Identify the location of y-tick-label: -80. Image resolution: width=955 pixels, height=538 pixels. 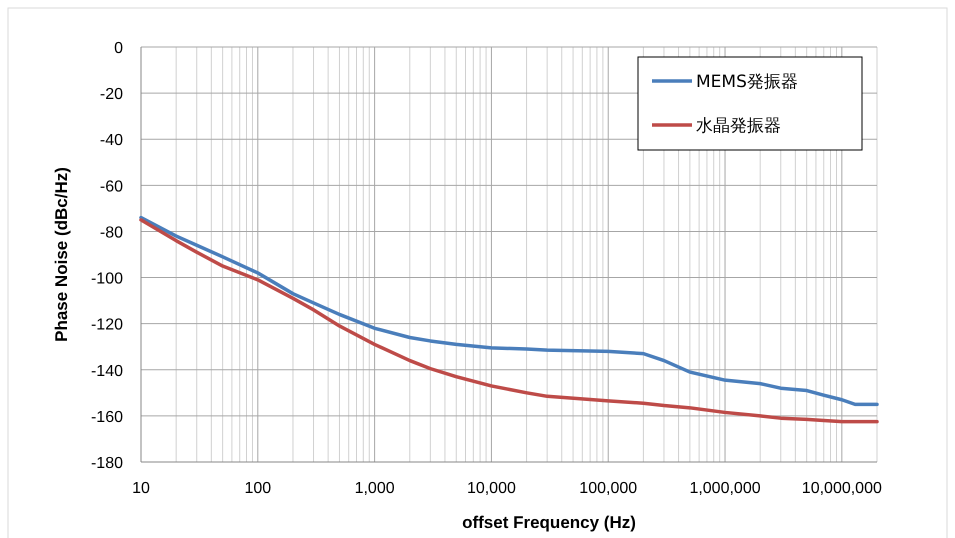
(112, 233).